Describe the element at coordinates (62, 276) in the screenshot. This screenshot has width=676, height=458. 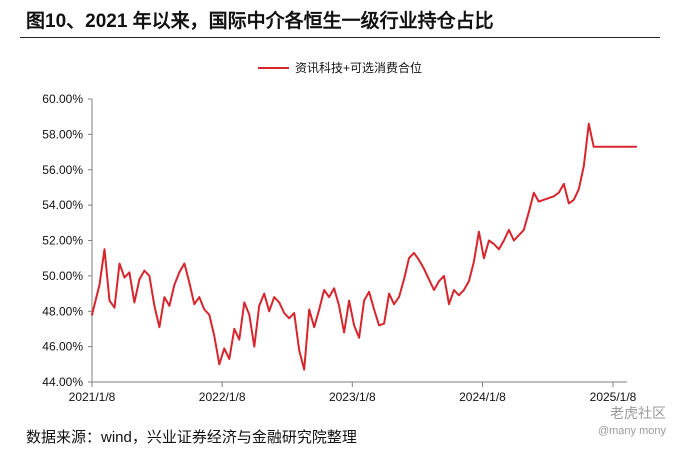
I see `y-tick-label: 50.00%` at that location.